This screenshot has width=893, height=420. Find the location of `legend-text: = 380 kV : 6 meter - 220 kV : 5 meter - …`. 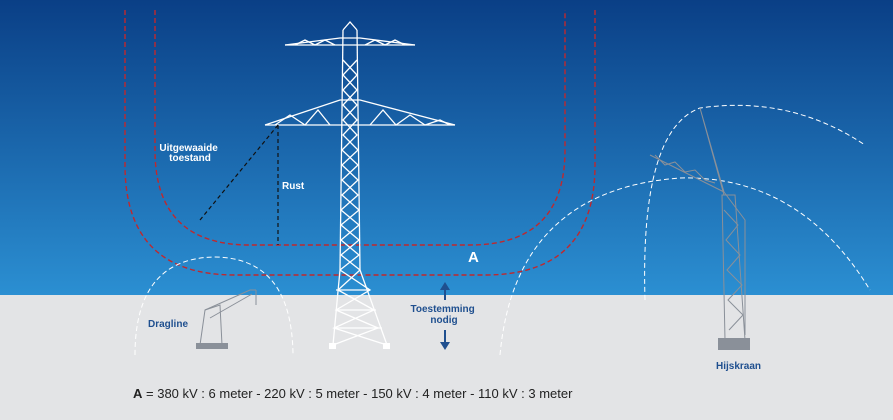

legend-text: = 380 kV : 6 meter - 220 kV : 5 meter - … is located at coordinates (359, 393).